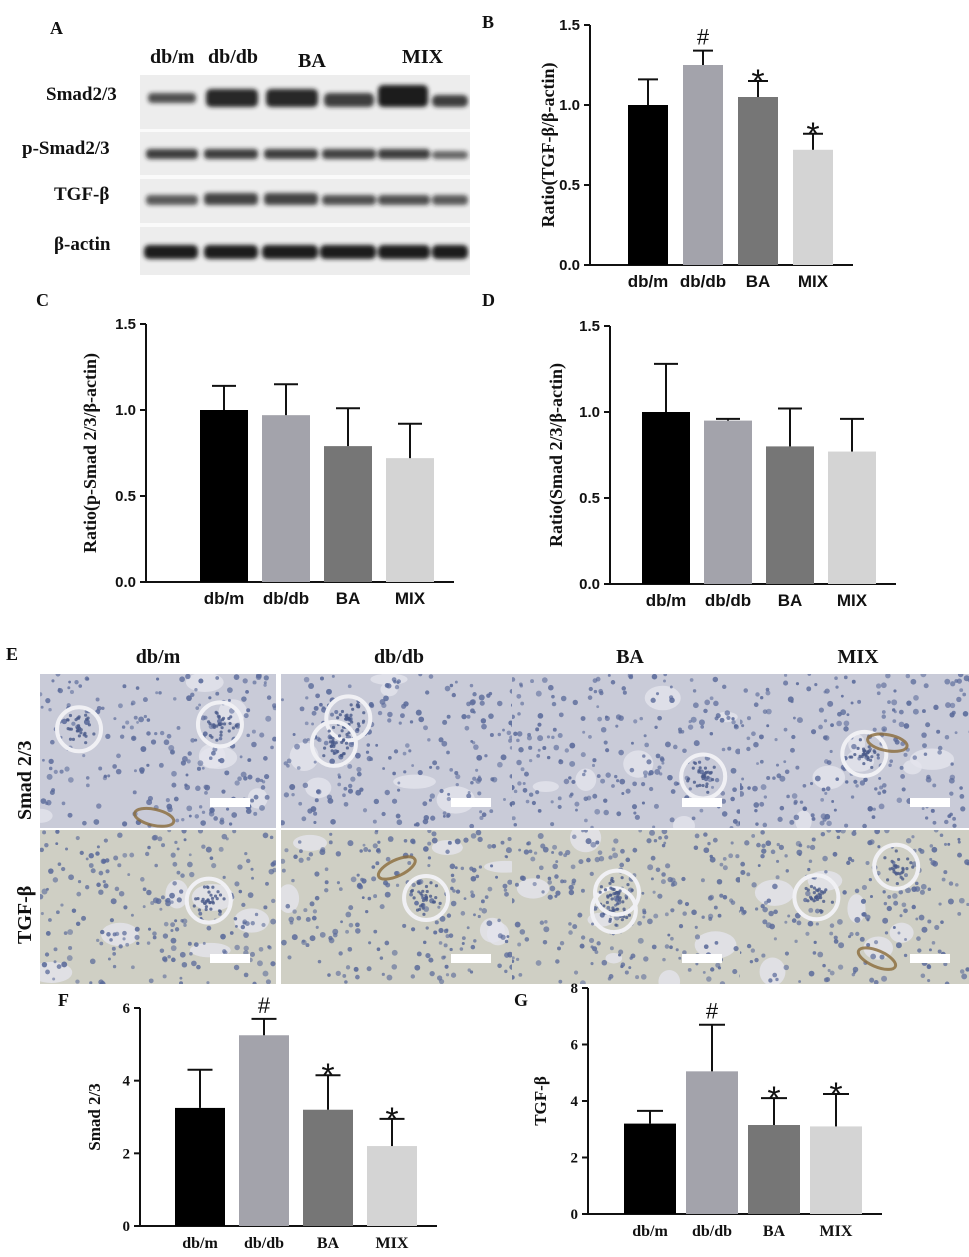  What do you see at coordinates (81, 94) in the screenshot?
I see `blot-row-label-smad: Smad2/3` at bounding box center [81, 94].